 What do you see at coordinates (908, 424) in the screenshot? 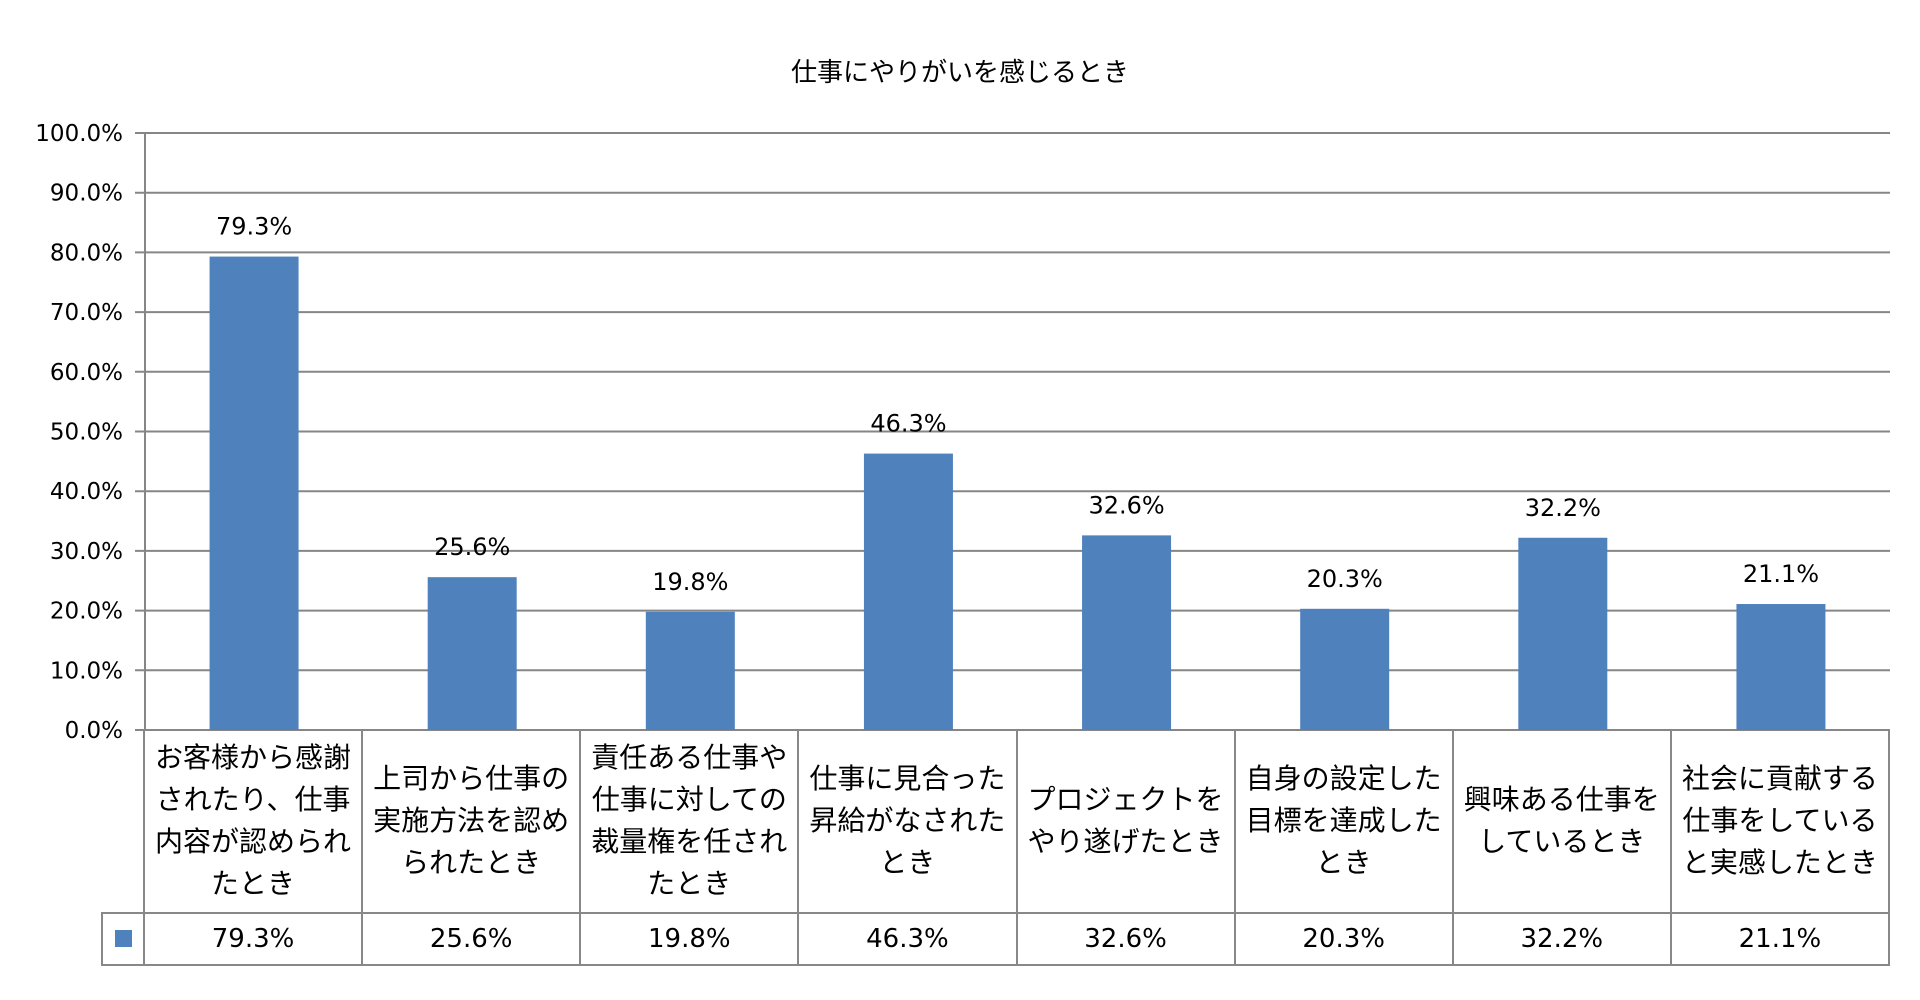
I see `data-label: 46.3%` at bounding box center [908, 424].